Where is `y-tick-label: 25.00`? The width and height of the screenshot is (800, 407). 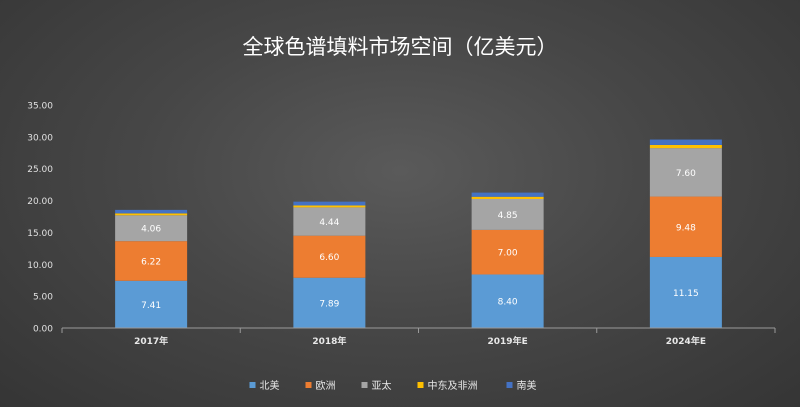
y-tick-label: 25.00 is located at coordinates (40, 170).